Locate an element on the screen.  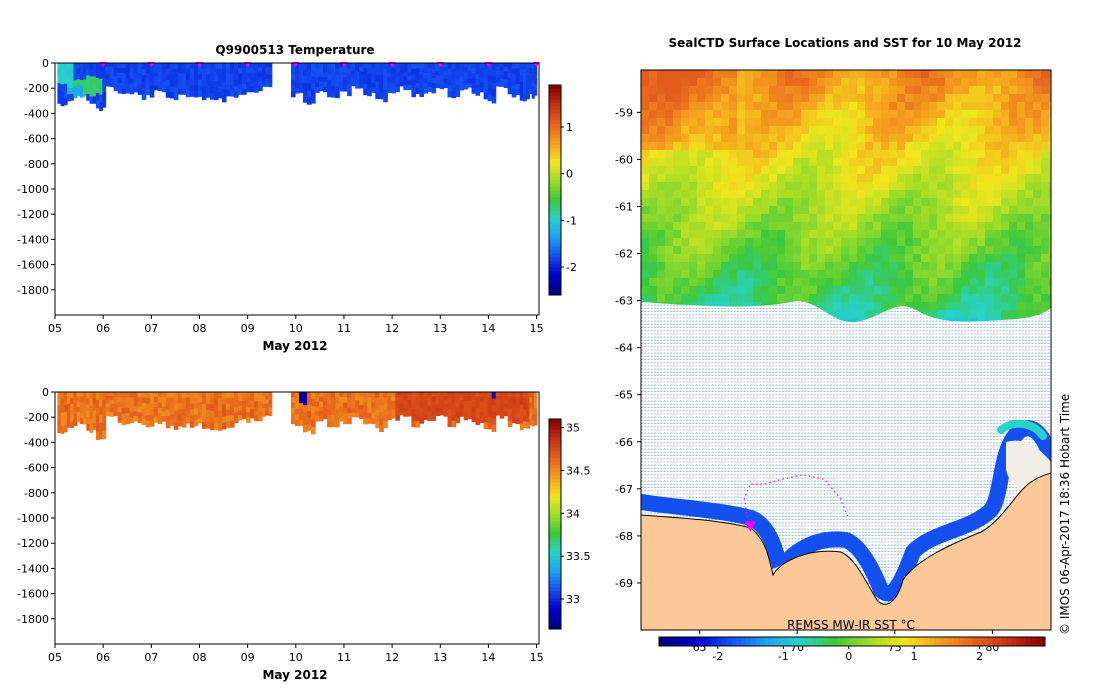
salinity-x-axis: 05 06 07 08 09 10 11 12 13 14 15 is located at coordinates (296, 654).